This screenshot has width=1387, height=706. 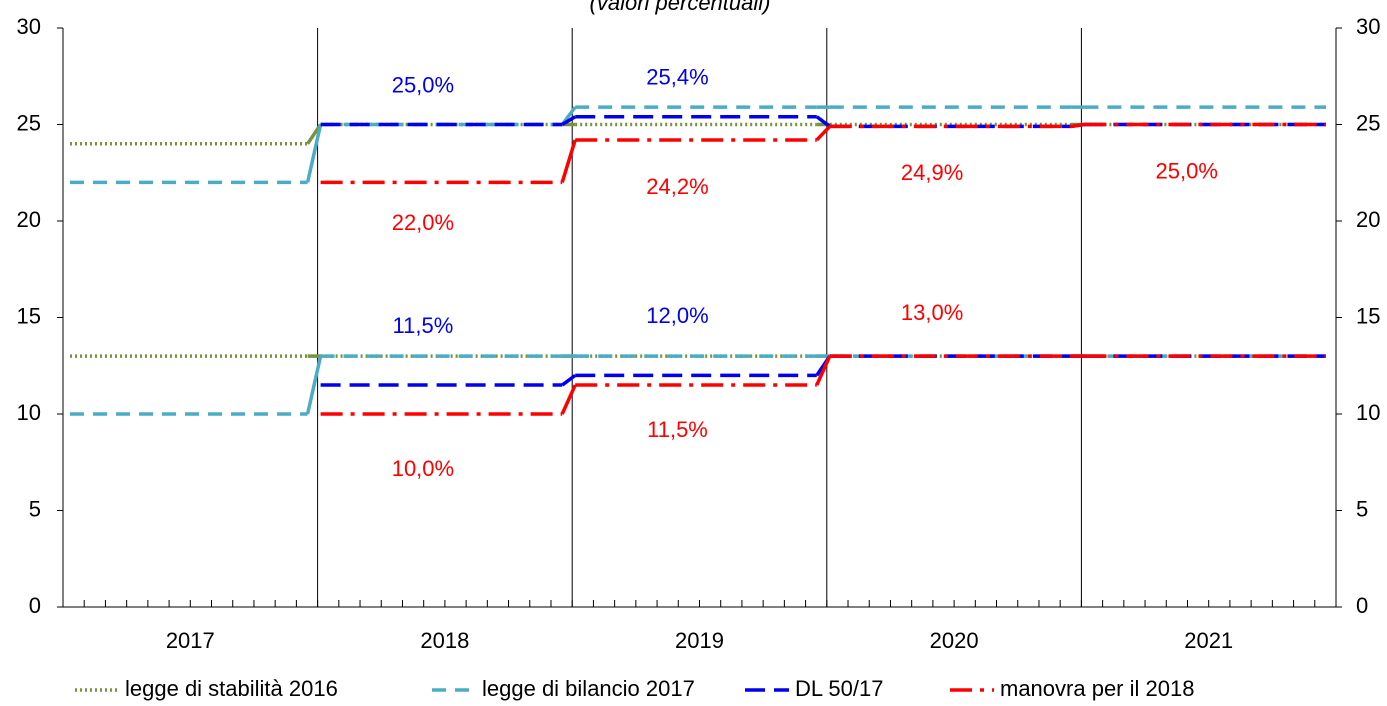 What do you see at coordinates (1362, 508) in the screenshot?
I see `y2-tick-label: 5` at bounding box center [1362, 508].